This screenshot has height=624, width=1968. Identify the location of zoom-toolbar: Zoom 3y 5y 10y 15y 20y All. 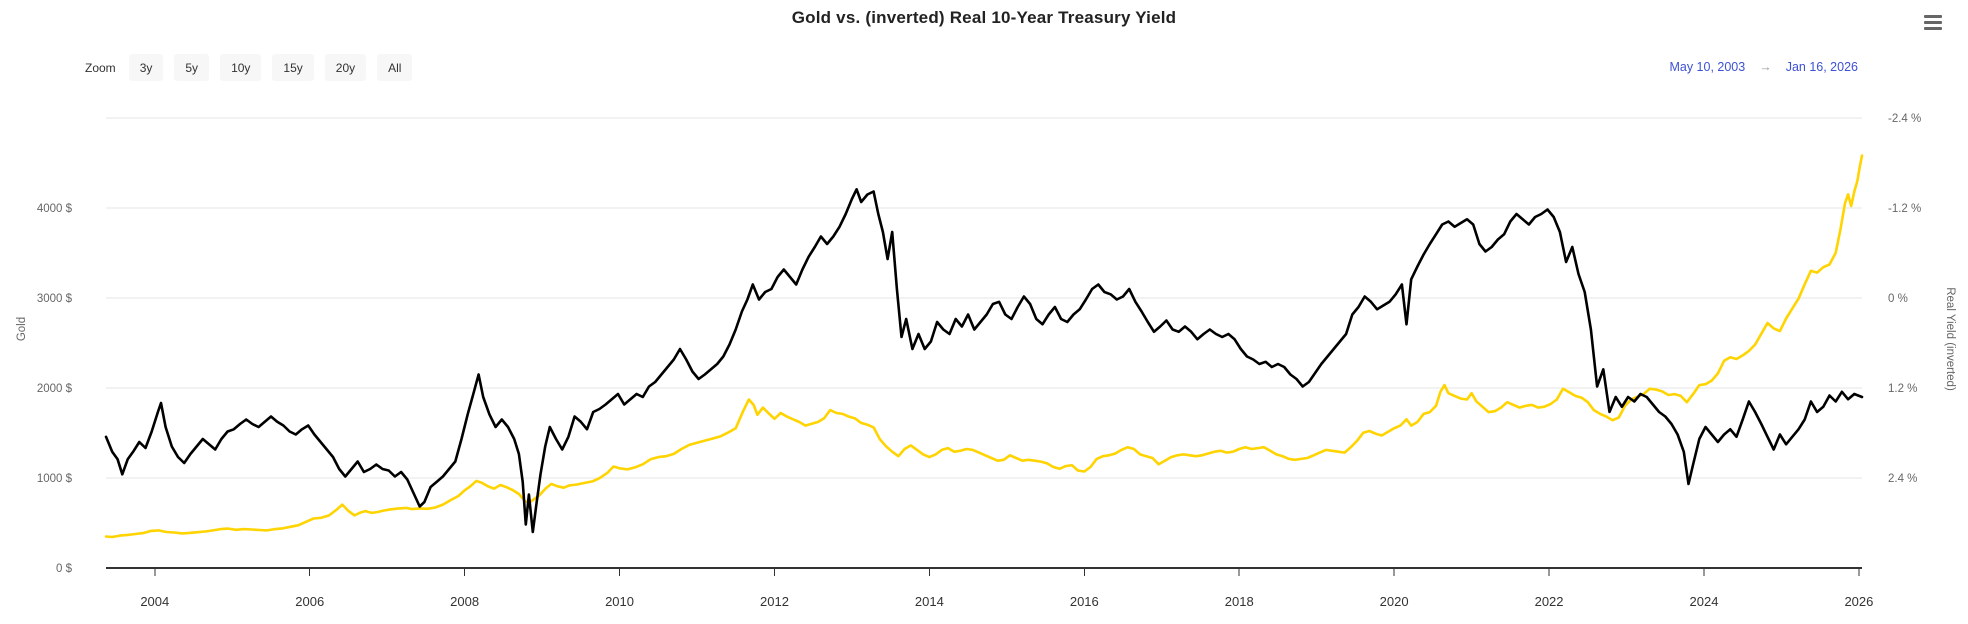
(249, 67).